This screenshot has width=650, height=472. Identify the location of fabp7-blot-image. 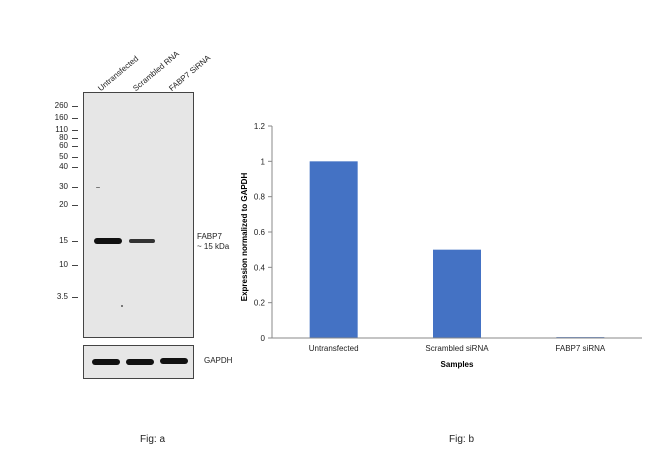
(138, 215).